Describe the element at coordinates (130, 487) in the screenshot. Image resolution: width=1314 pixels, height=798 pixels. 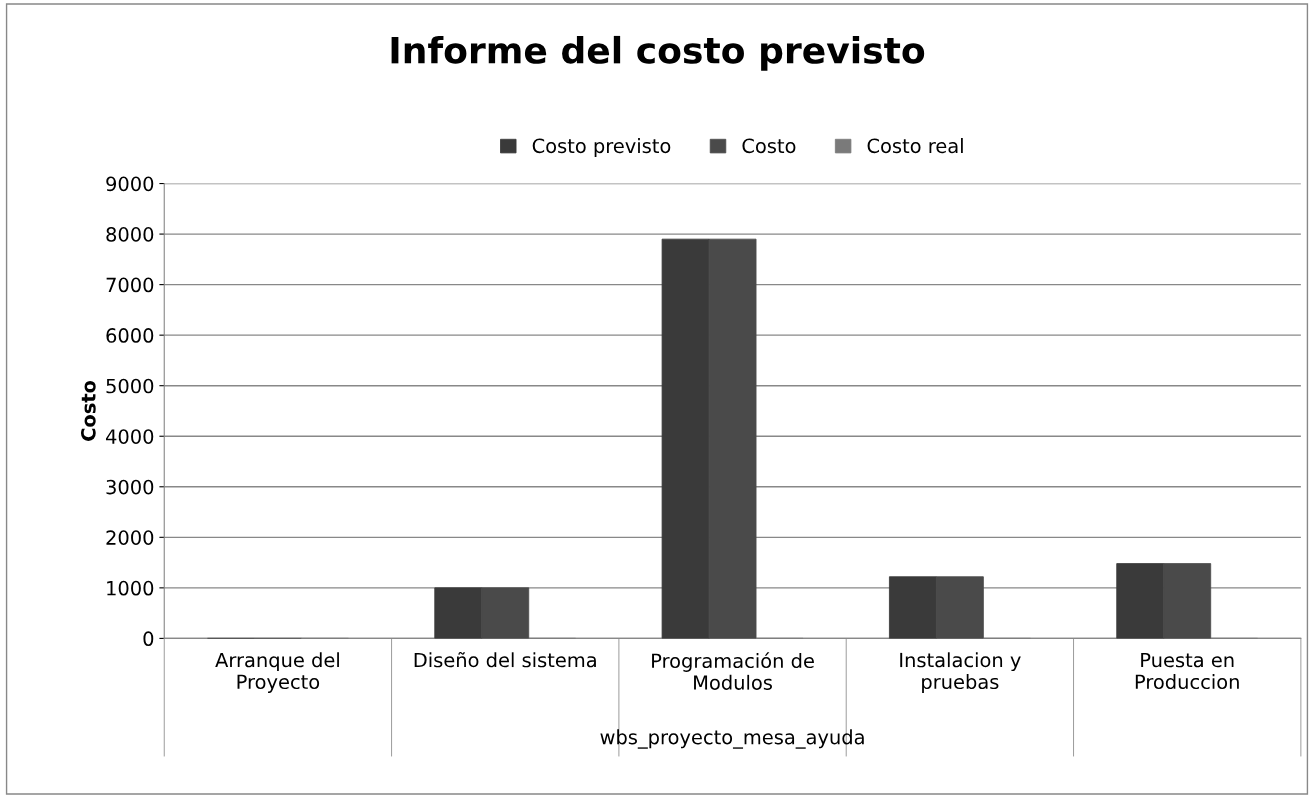
I see `y-tick-label: 3000` at that location.